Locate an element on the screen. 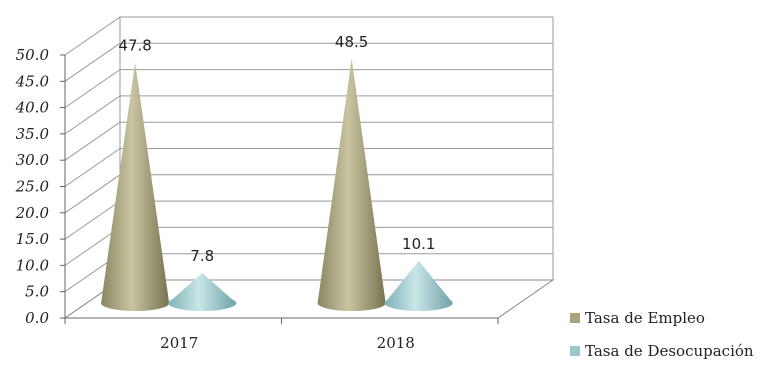 Image resolution: width=760 pixels, height=367 pixels. y-tick-label: 10.0 is located at coordinates (33, 265).